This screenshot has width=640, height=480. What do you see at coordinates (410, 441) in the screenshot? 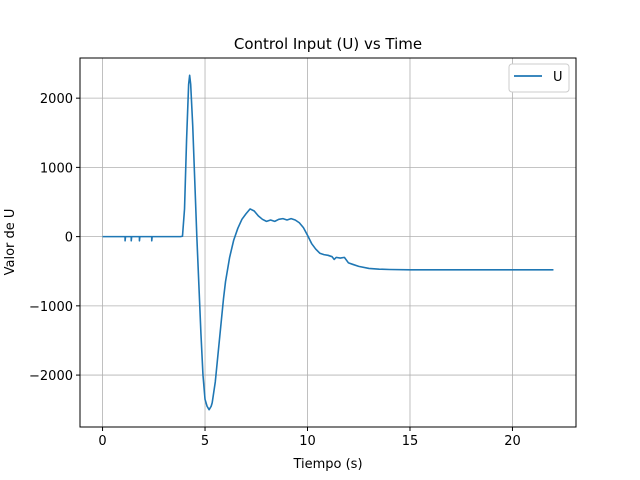
I see `x-tick-label: 15` at bounding box center [410, 441].